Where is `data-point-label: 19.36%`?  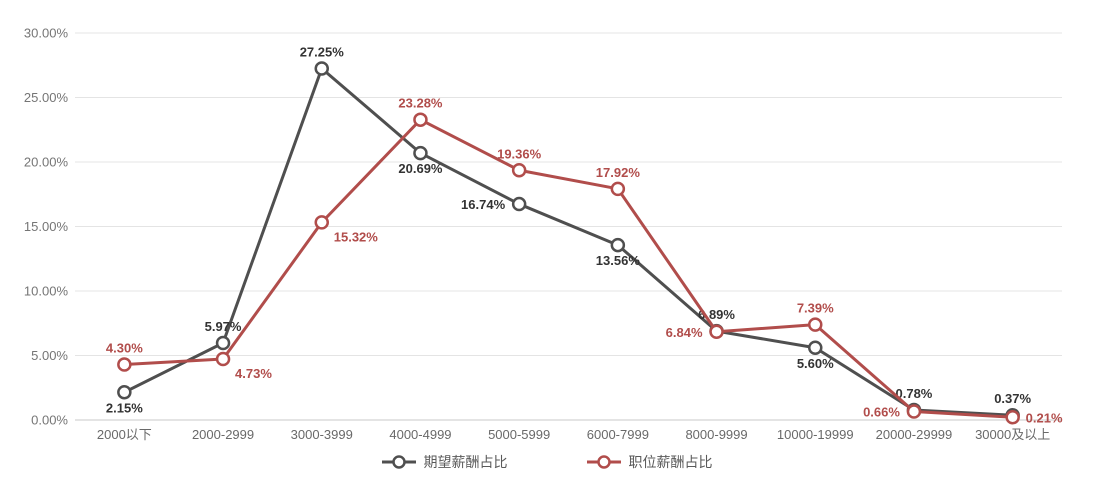 data-point-label: 19.36% is located at coordinates (519, 153).